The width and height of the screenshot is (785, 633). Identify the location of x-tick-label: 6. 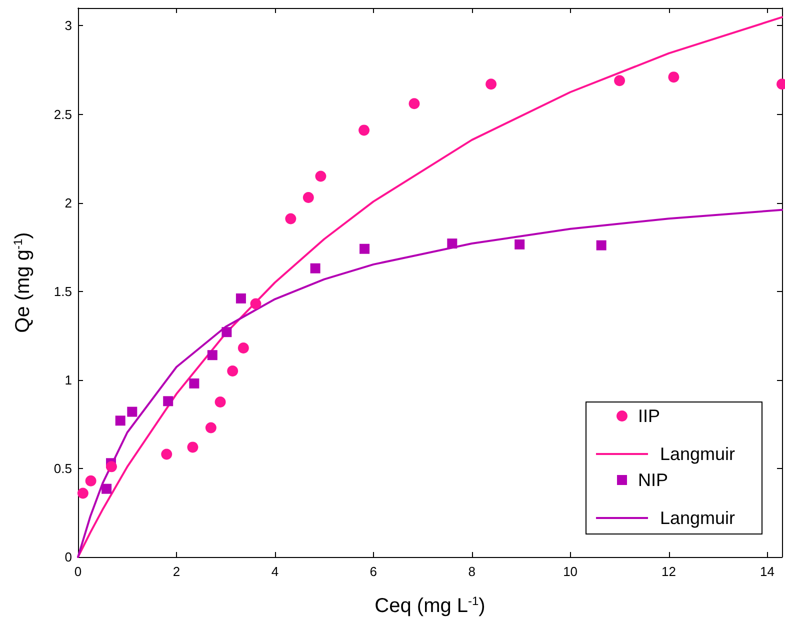
(373, 571).